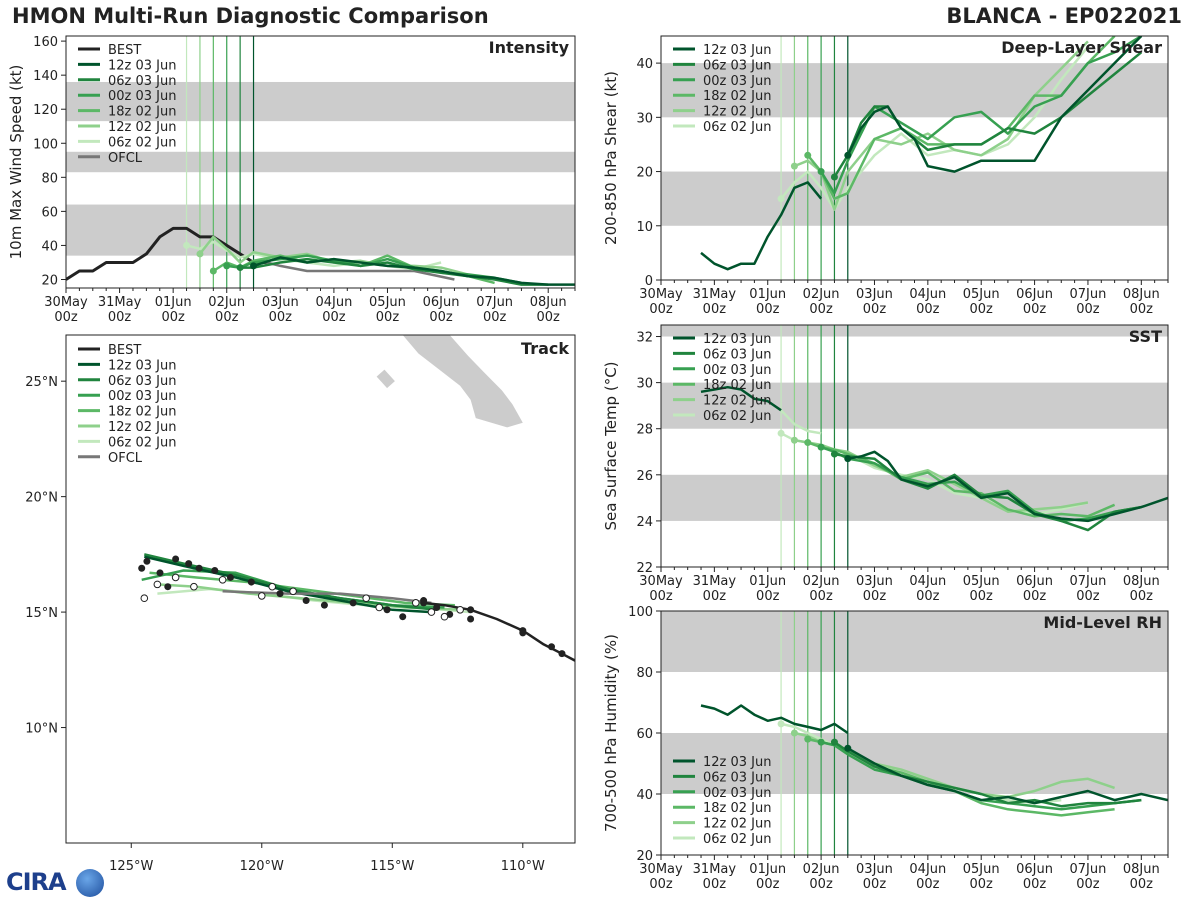 The image size is (1200, 900). Describe the element at coordinates (737, 416) in the screenshot. I see `sst-legend-label: 06z 02 Jun` at that location.